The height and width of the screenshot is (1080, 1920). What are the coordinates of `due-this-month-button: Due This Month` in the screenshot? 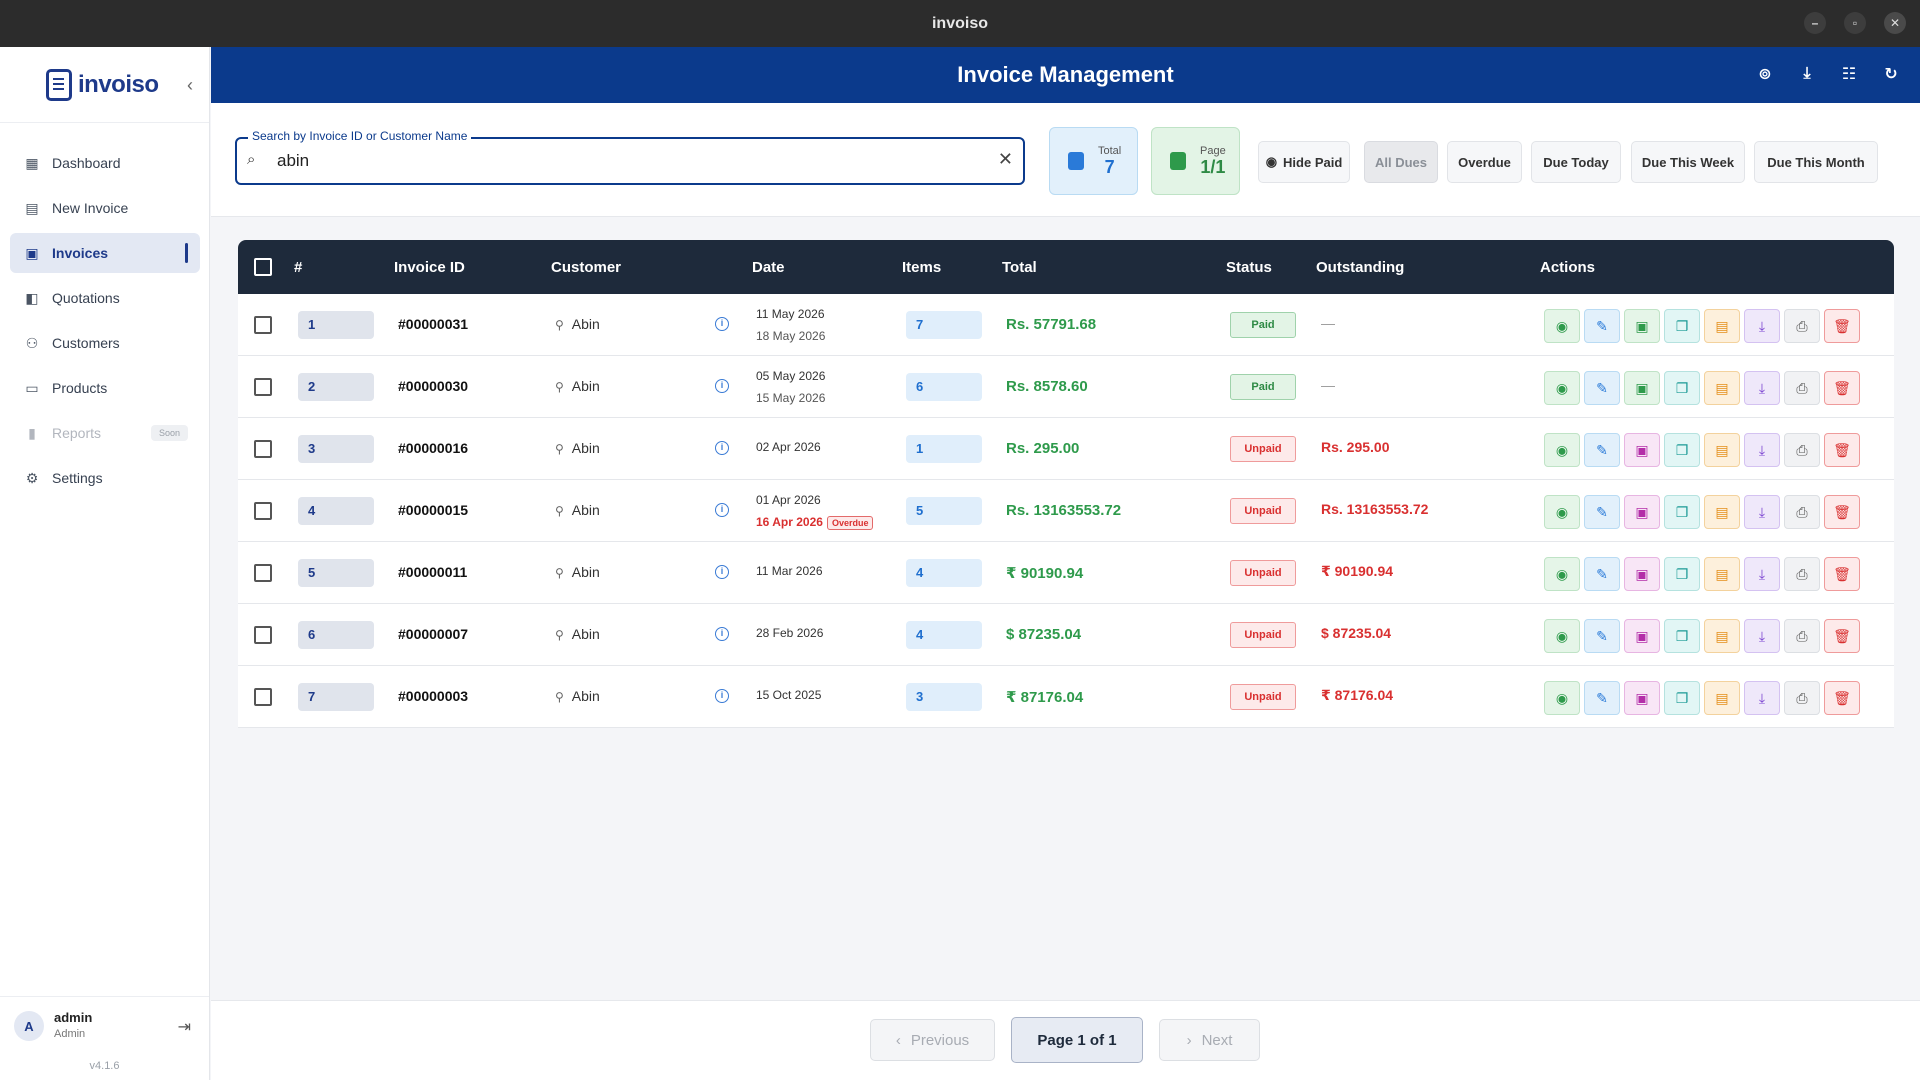 It's located at (1816, 162).